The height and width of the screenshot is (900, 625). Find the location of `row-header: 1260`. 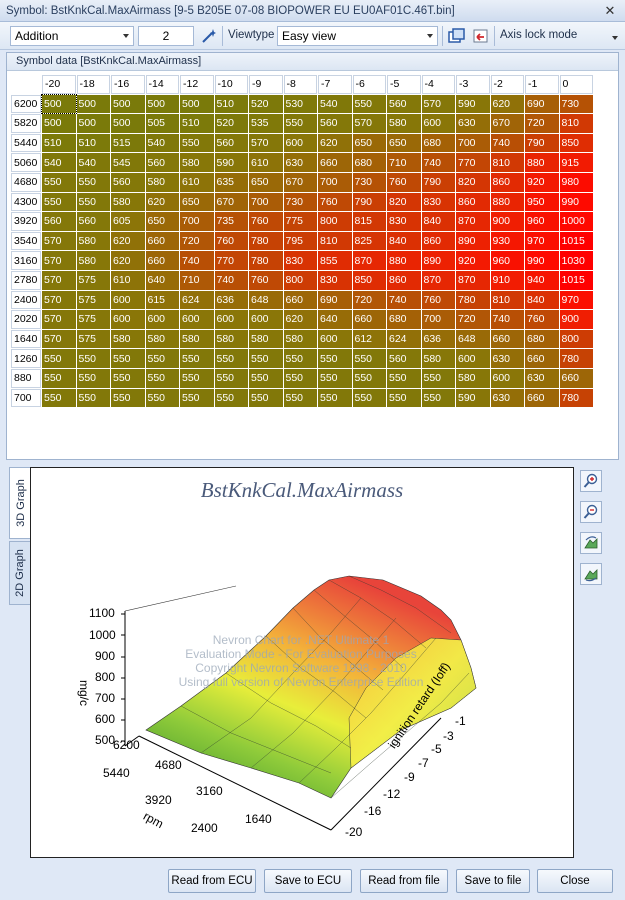

row-header: 1260 is located at coordinates (26, 358).